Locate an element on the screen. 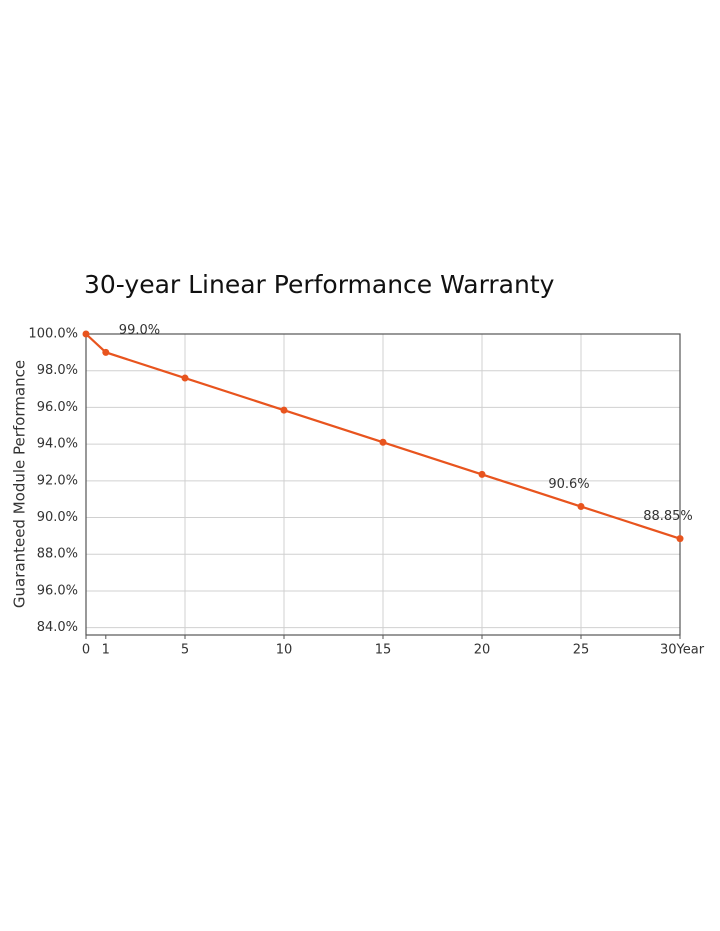  x-tick-label: 1 is located at coordinates (106, 650).